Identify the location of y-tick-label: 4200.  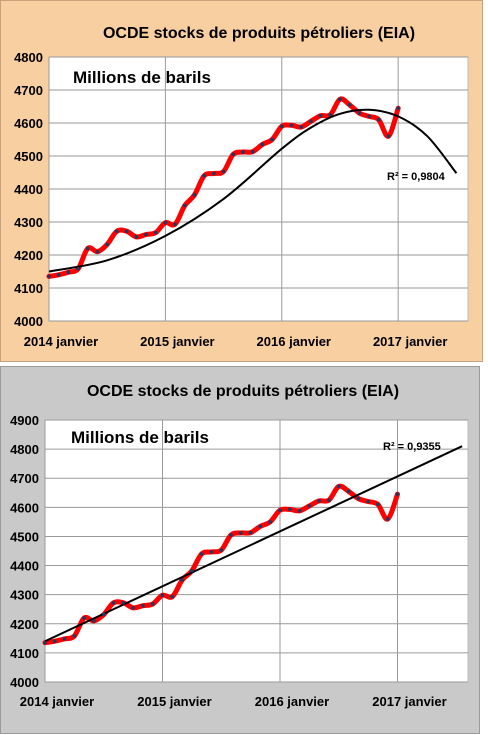
(28, 255).